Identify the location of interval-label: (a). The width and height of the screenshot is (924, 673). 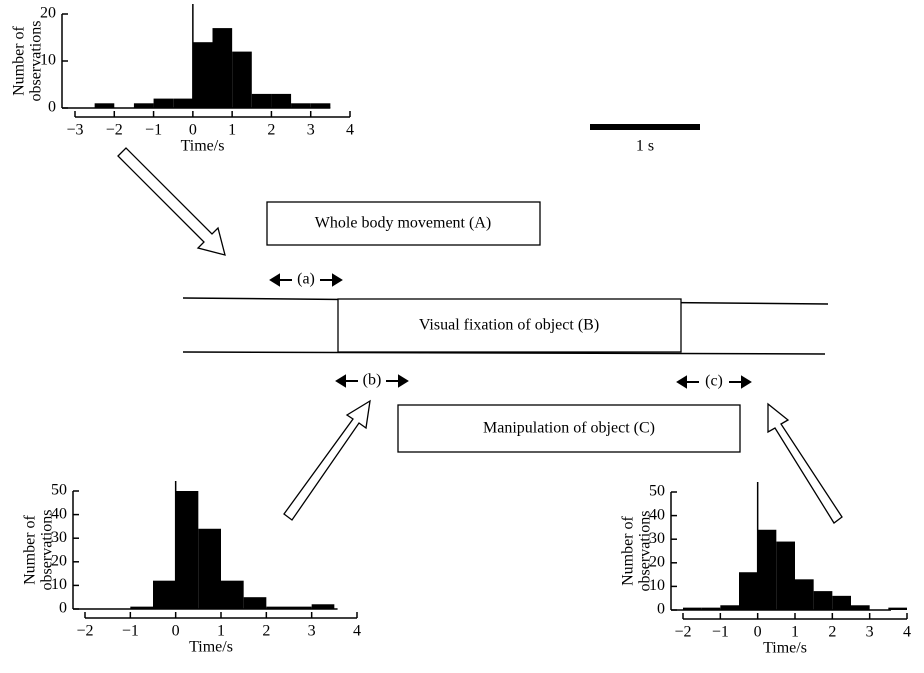
(306, 279).